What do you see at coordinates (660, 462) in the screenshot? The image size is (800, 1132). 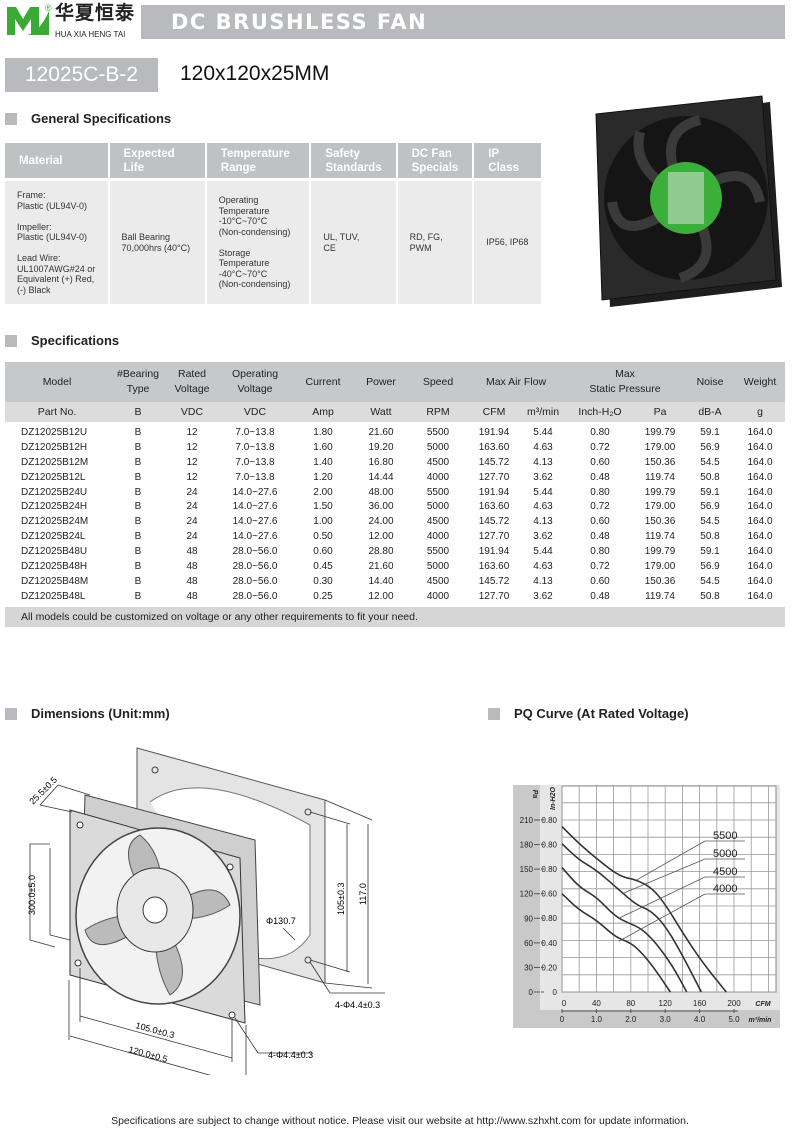 I see `cell: 150.36` at bounding box center [660, 462].